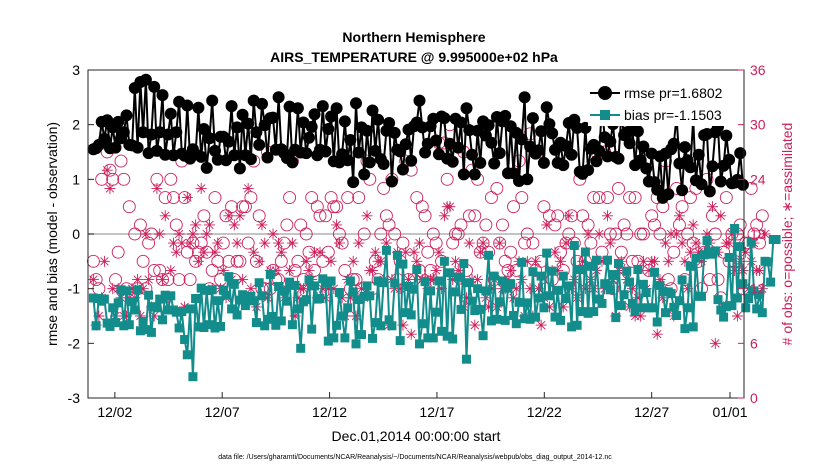  I want to click on legend-bias-label: bias pr=-1.1503, so click(673, 115).